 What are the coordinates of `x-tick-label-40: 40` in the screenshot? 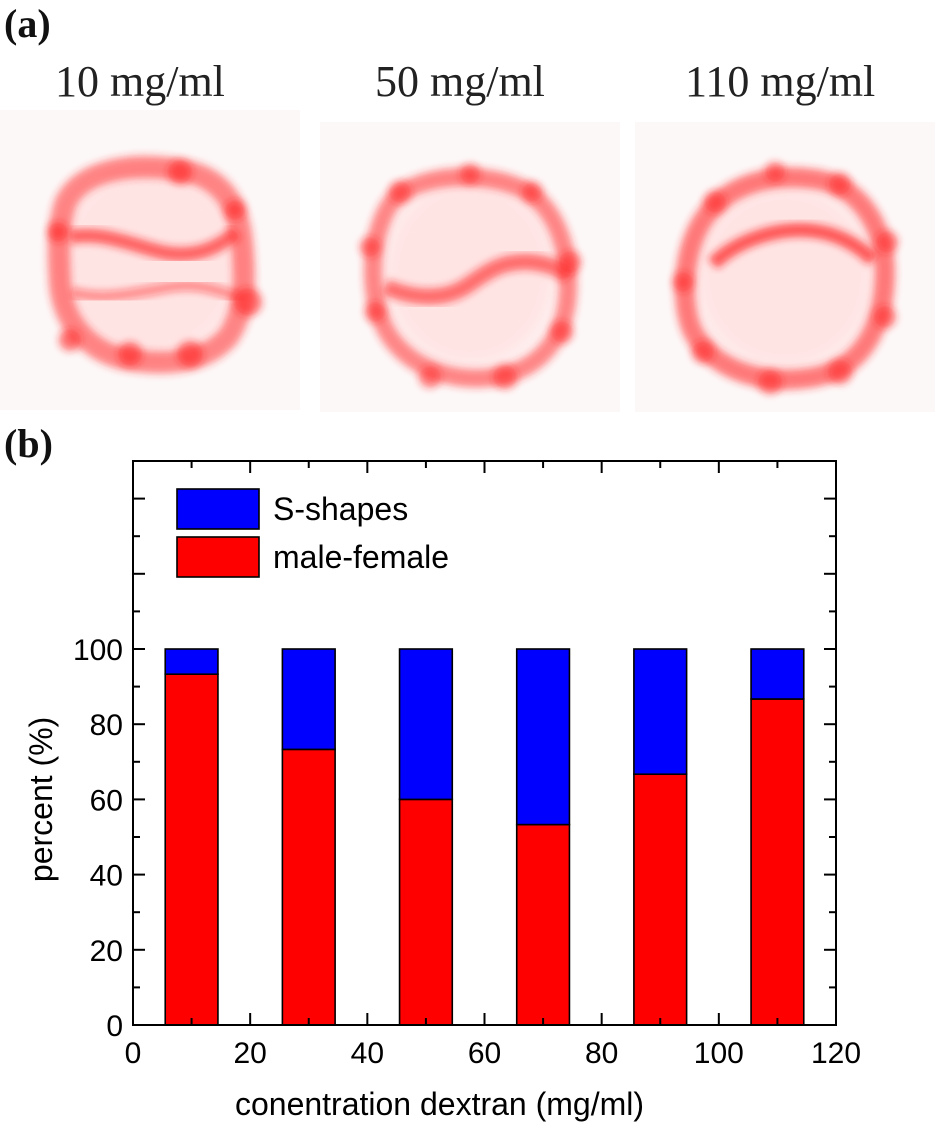 It's located at (367, 1053).